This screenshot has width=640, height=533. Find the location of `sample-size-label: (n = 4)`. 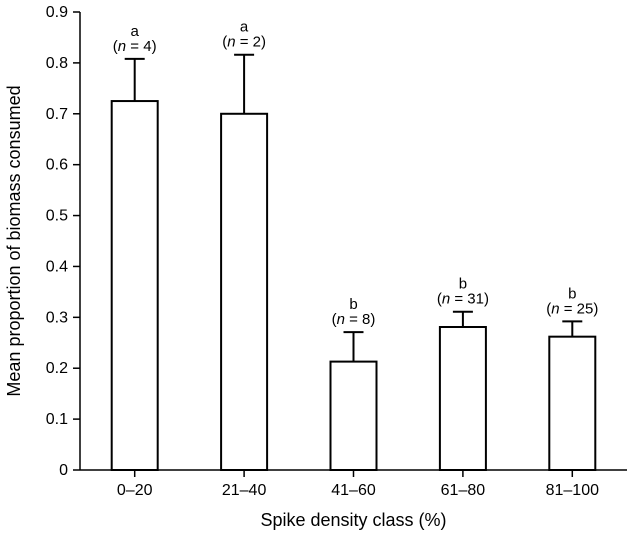

sample-size-label: (n = 4) is located at coordinates (135, 46).